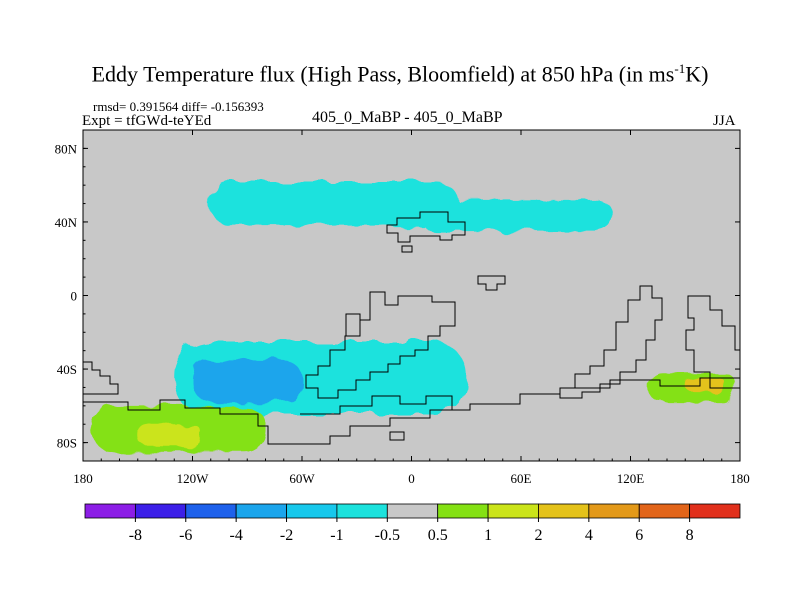  I want to click on x-tick-label: 120W, so click(193, 478).